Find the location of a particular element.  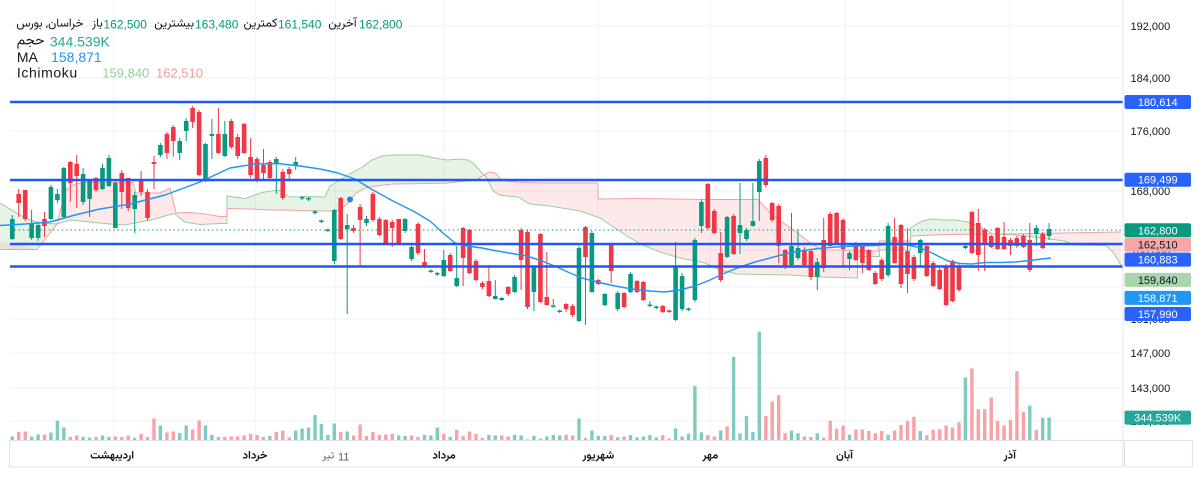

svg-text: 161,540 is located at coordinates (300, 25).